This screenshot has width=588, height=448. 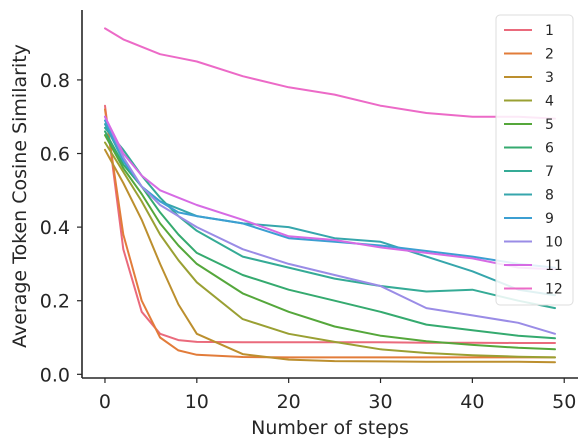 What do you see at coordinates (330, 428) in the screenshot?
I see `x-axis-title: Number of steps` at bounding box center [330, 428].